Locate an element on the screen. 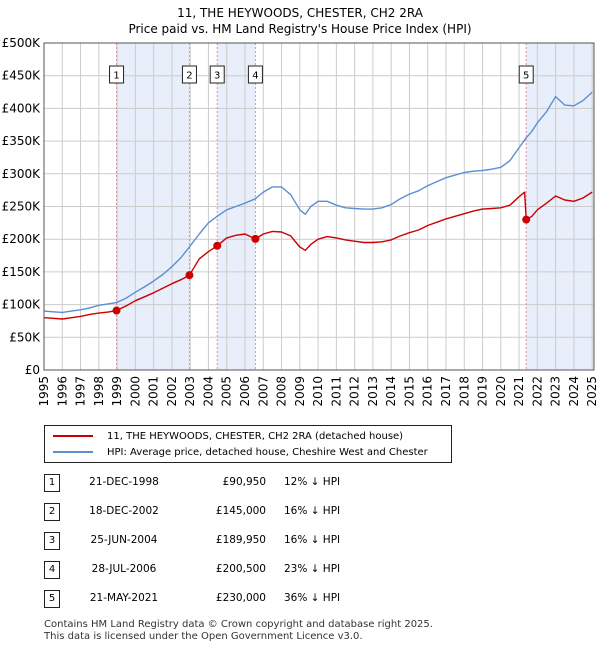  x-tick-label: 2001 is located at coordinates (154, 391).